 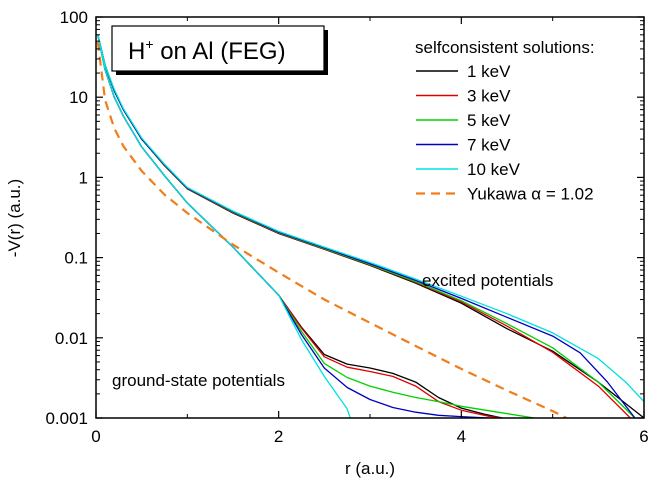 I want to click on y-tick-label: 0.01, so click(x=71, y=338).